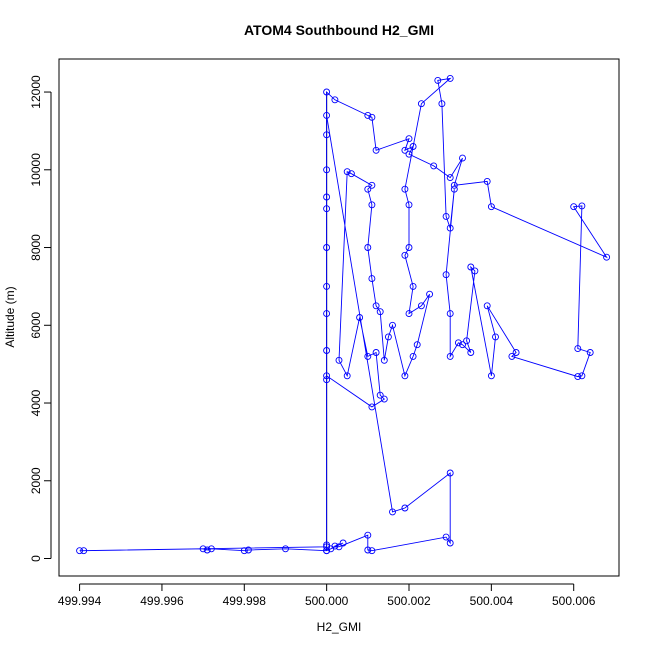 The image size is (650, 650). Describe the element at coordinates (36, 325) in the screenshot. I see `y-tick-label: 6000` at that location.